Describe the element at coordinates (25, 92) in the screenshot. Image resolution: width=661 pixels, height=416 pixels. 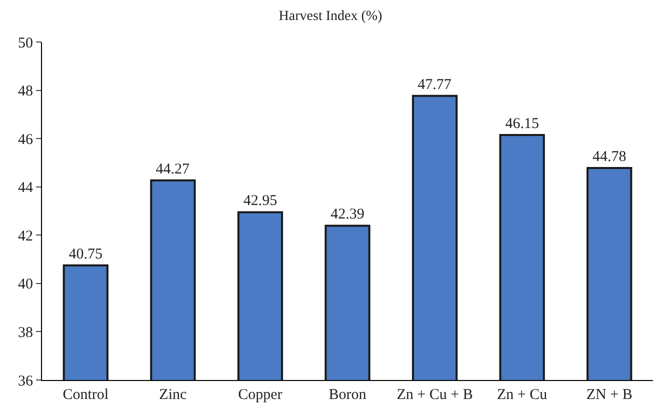
I see `y-tick-label: 48` at that location.